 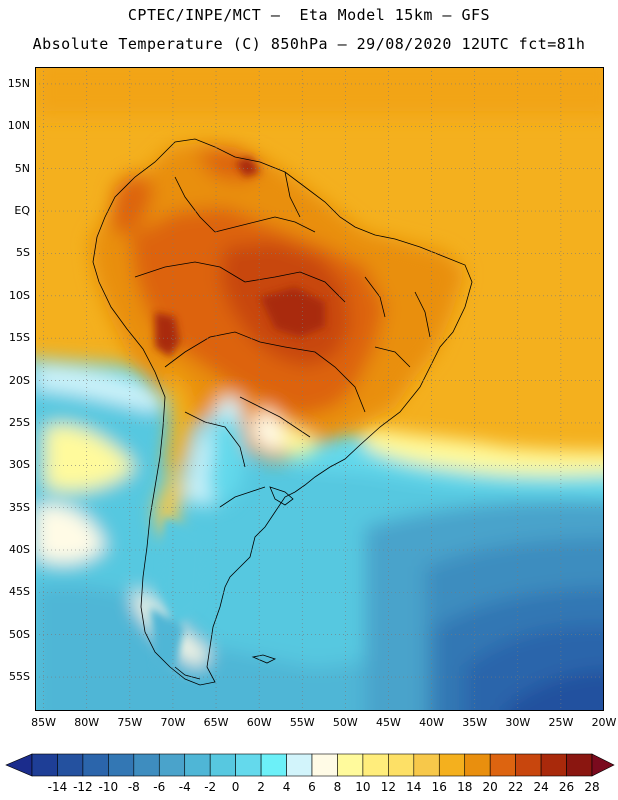 I want to click on latitude-label: 10N, so click(x=18, y=126).